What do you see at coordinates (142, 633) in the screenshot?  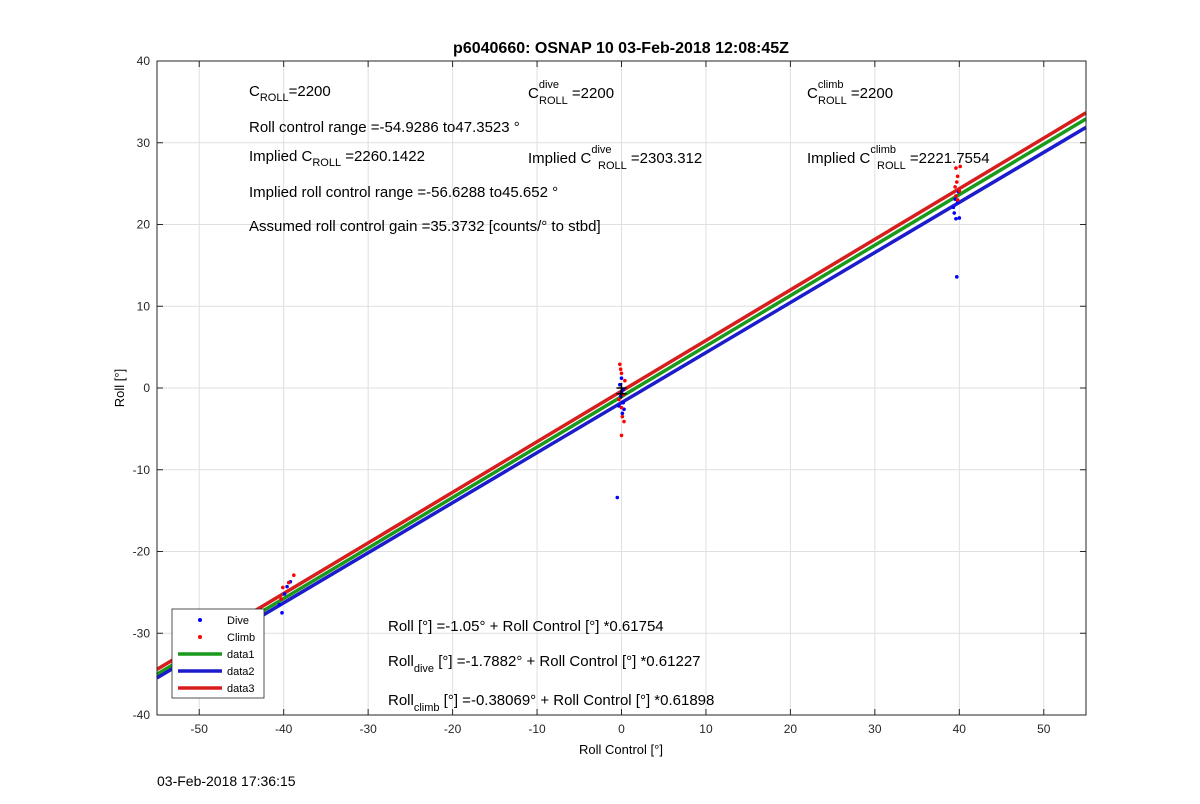 I see `y-tick-label: -30` at bounding box center [142, 633].